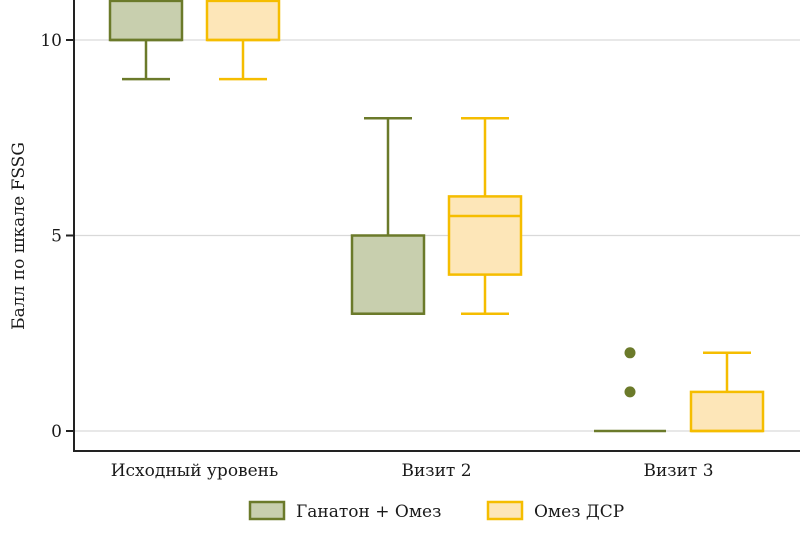  I want to click on y-tick-label: 0, so click(56, 432).